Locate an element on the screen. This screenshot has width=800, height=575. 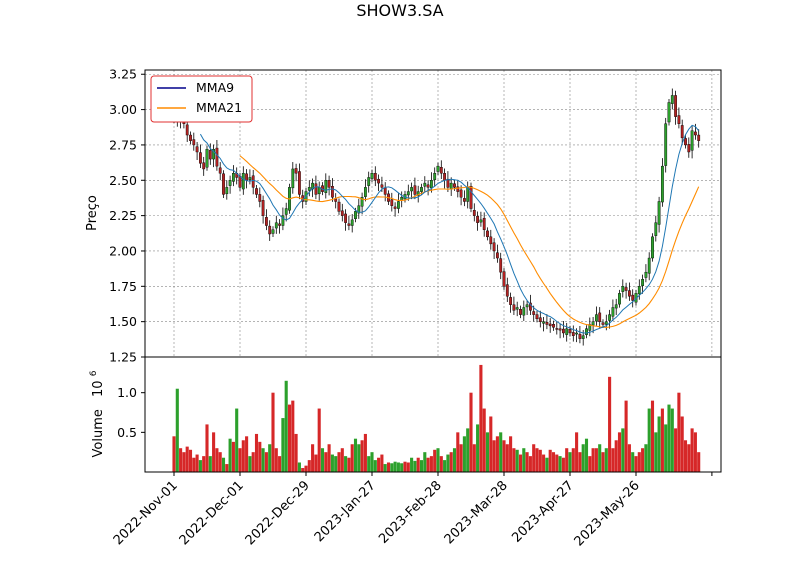
price-y-tick-label: 1.75 is located at coordinates (123, 286).